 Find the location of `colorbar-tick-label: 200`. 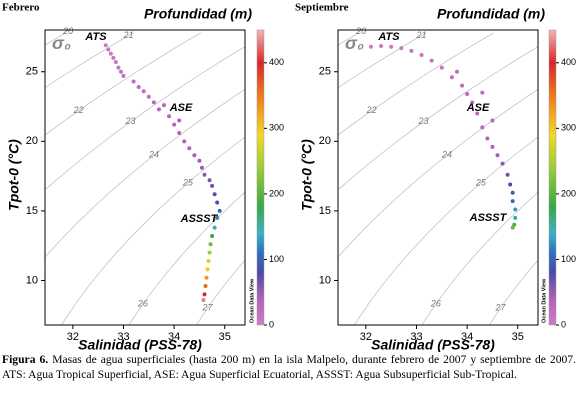

colorbar-tick-label: 200 is located at coordinates (568, 193).